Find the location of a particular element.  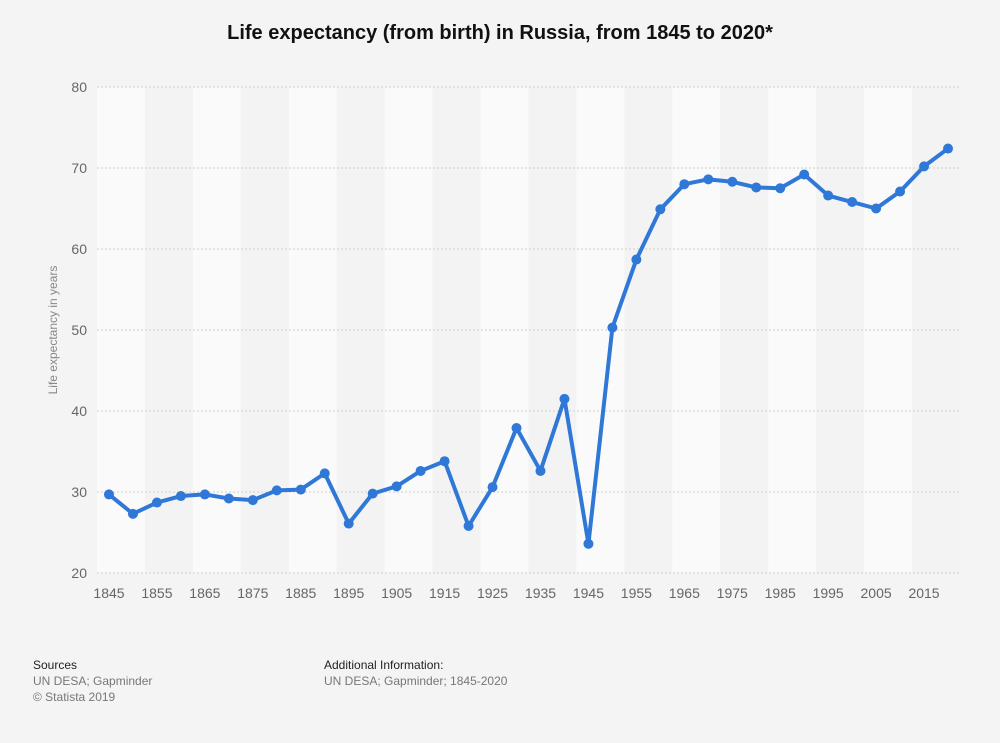

y-tick-label: 30 is located at coordinates (79, 492).